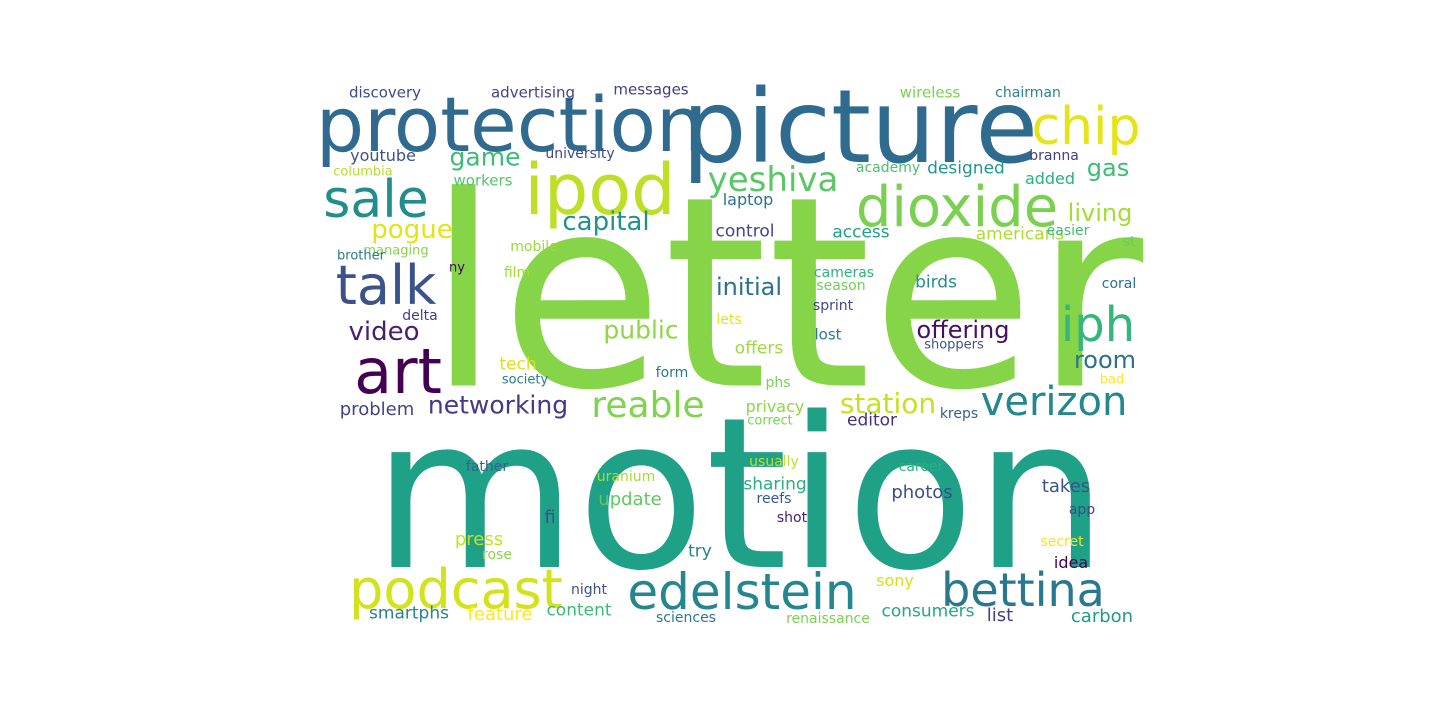  I want to click on word-dioxide: dioxide, so click(957, 207).